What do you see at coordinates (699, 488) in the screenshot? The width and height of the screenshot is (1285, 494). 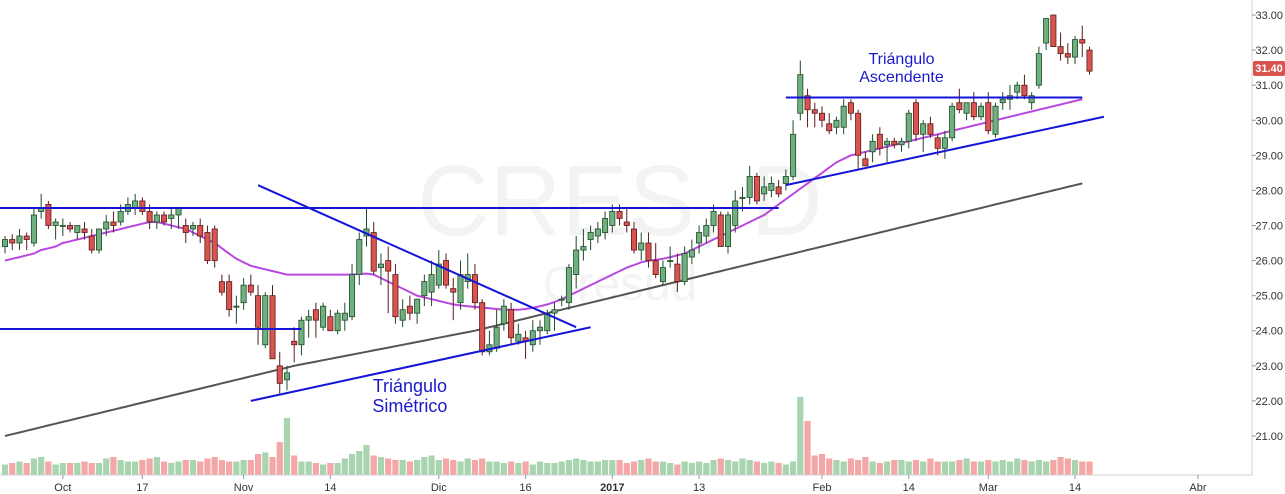 I see `x-tick-label: 13` at bounding box center [699, 488].